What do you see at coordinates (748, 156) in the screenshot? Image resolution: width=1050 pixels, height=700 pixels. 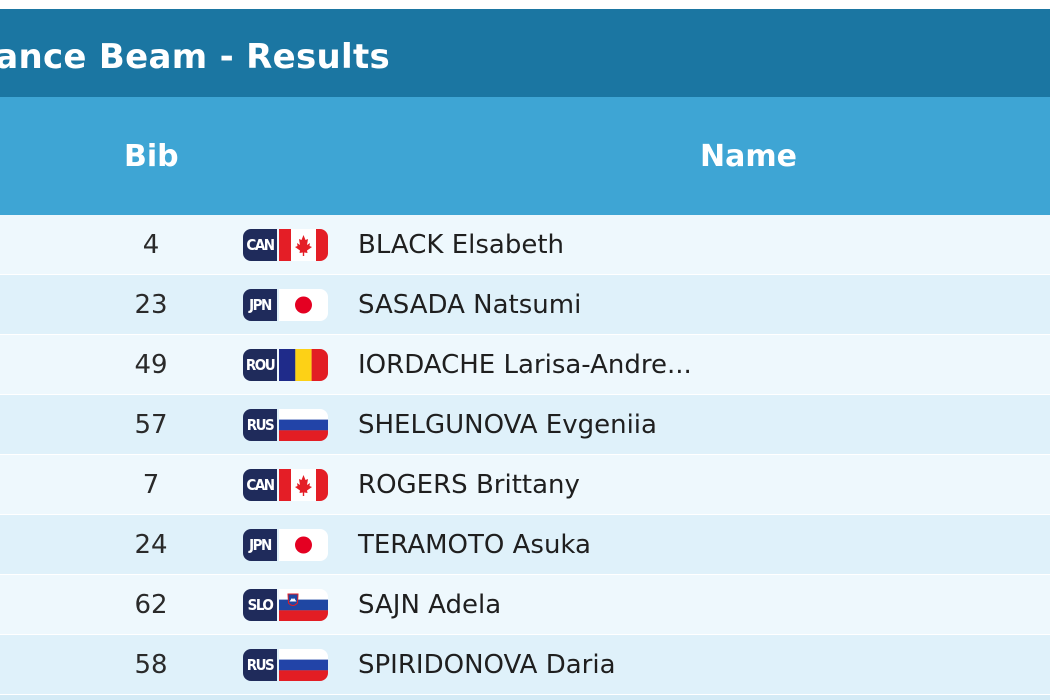 I see `name-column-header: Name` at bounding box center [748, 156].